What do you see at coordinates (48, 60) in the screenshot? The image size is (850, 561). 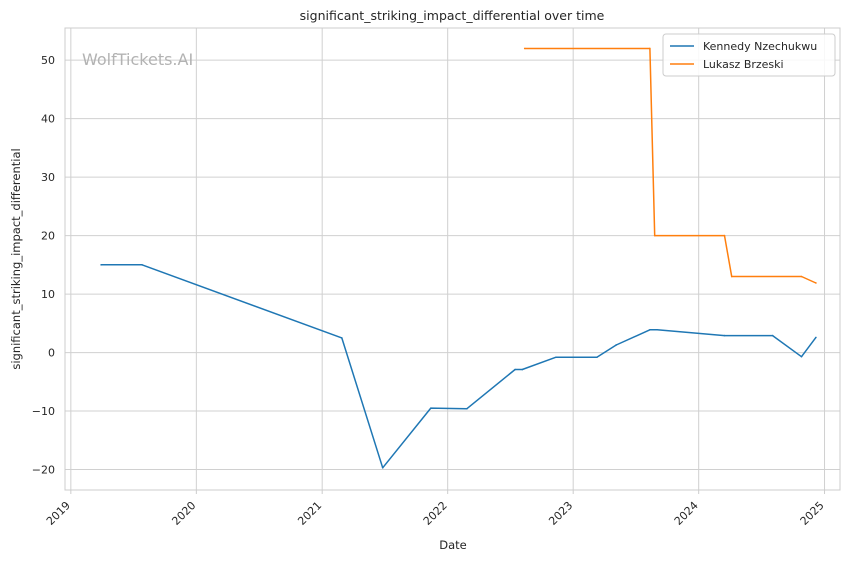 I see `y-tick-label: 50` at bounding box center [48, 60].